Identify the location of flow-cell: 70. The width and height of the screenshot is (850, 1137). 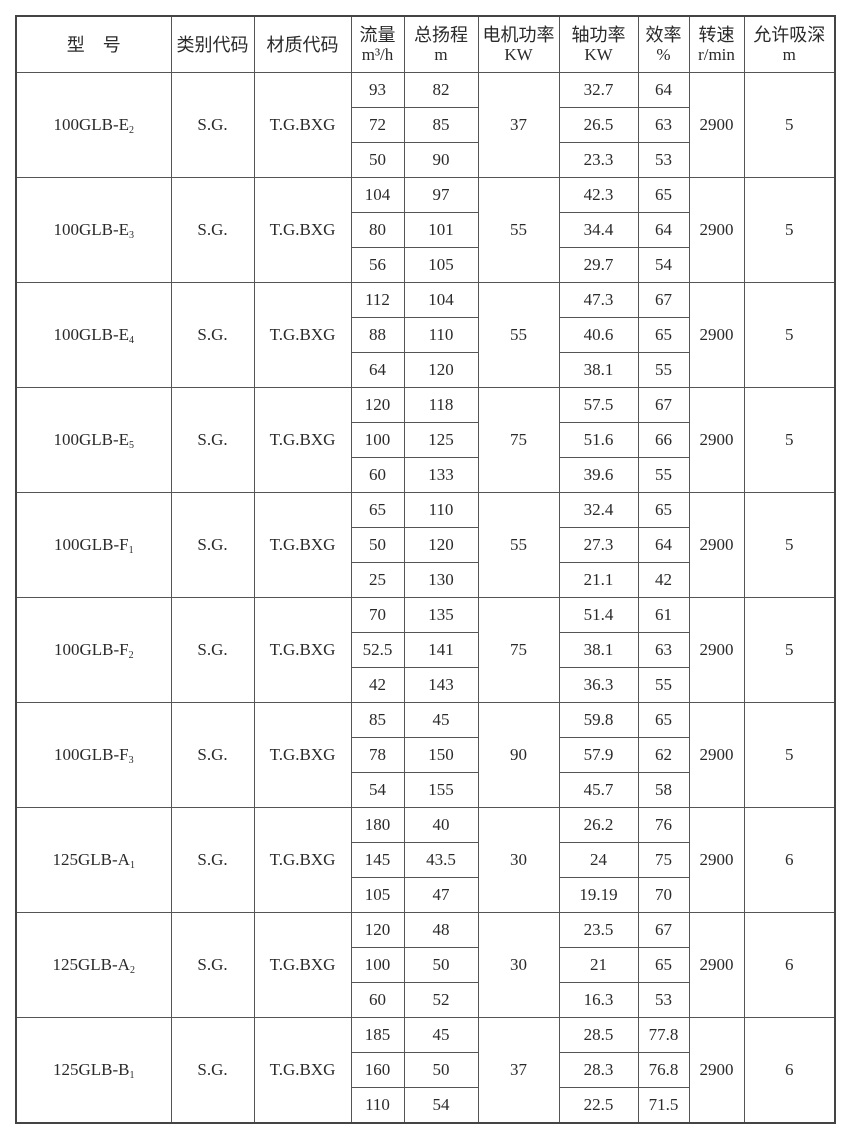
(377, 615).